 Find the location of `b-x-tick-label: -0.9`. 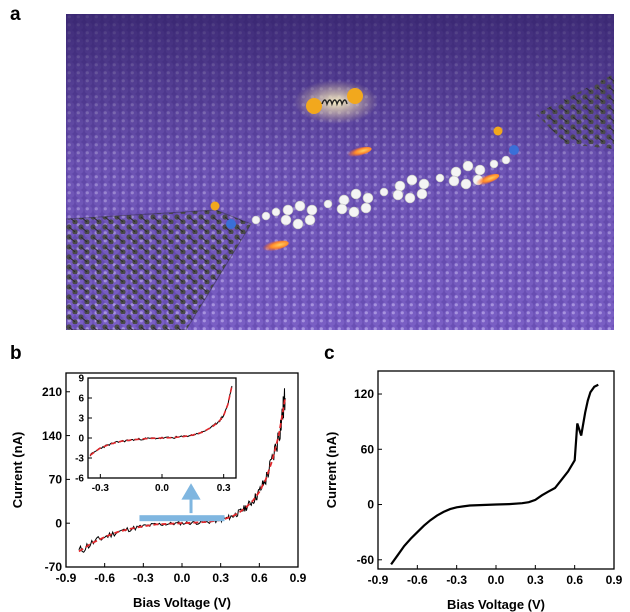

b-x-tick-label: -0.9 is located at coordinates (66, 578).